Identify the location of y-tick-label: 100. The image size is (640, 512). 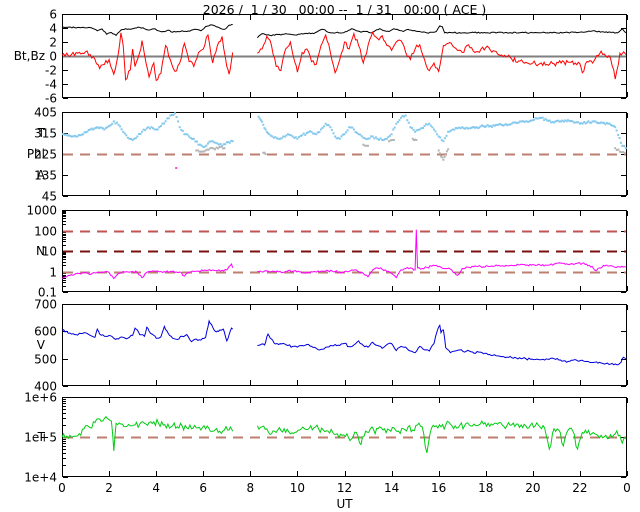
(45, 232).